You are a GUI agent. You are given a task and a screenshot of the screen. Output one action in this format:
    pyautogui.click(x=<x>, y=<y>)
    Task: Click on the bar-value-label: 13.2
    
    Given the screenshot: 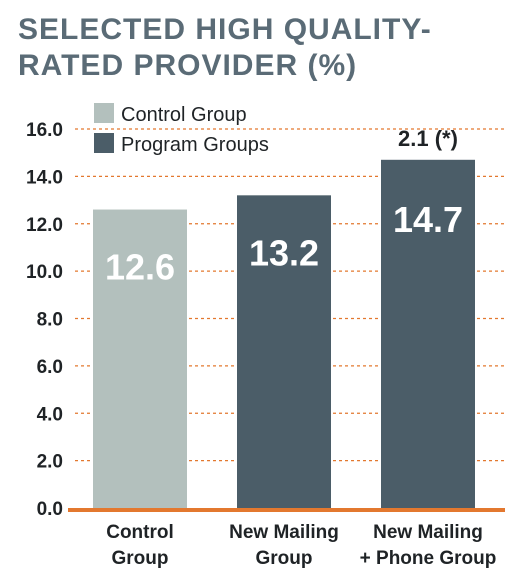 What is the action you would take?
    pyautogui.click(x=284, y=252)
    